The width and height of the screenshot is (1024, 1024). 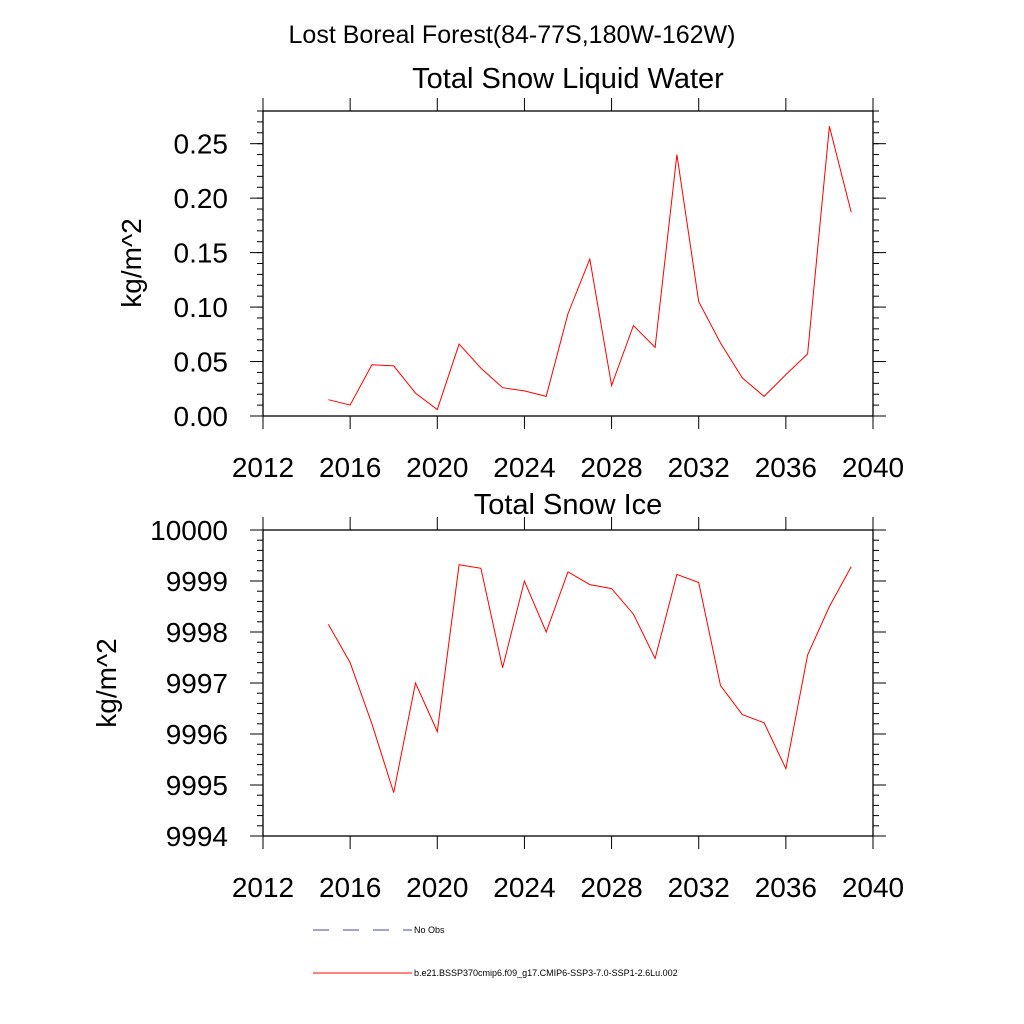 What do you see at coordinates (197, 632) in the screenshot?
I see `y-tick-label: 9998` at bounding box center [197, 632].